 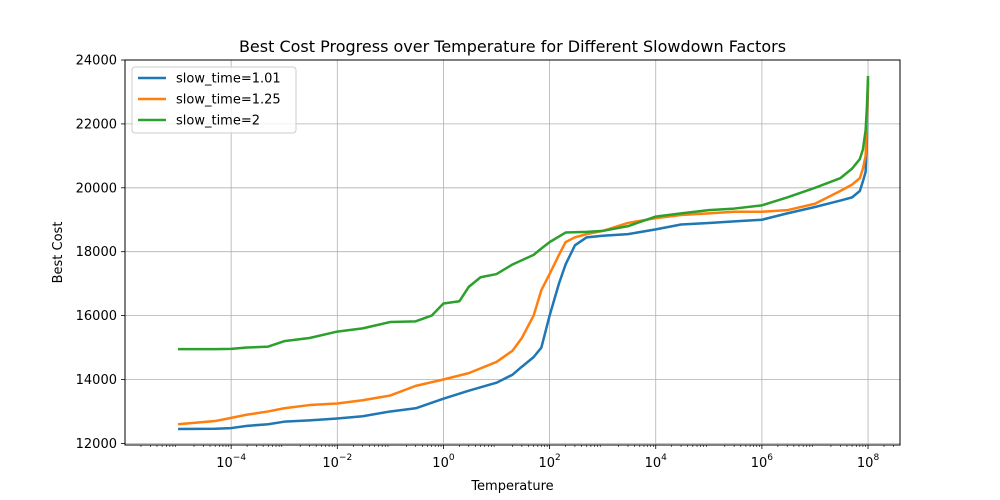 I want to click on x-tick-label: 10², so click(x=549, y=462).